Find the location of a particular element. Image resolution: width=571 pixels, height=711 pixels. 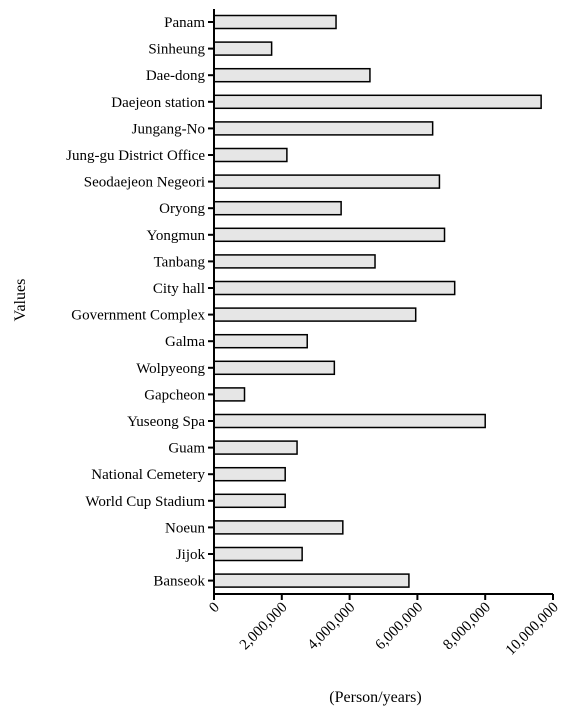

category-label-8: Yongmun is located at coordinates (176, 236).